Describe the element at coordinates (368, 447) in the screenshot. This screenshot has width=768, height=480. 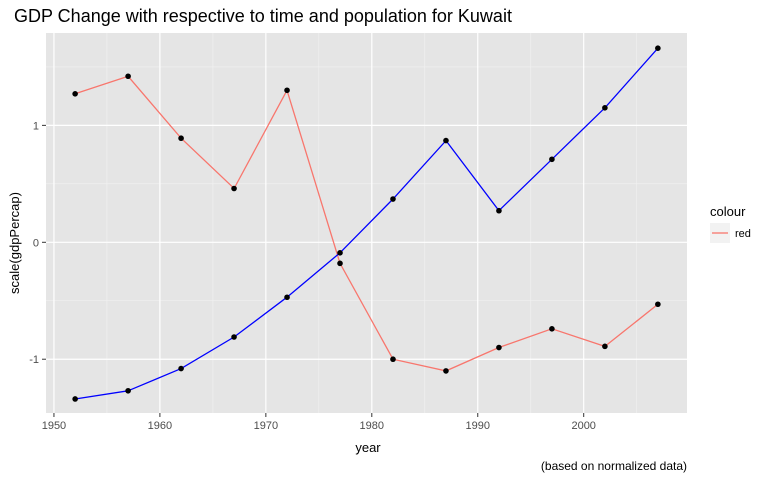
I see `x-axis-label: year` at that location.